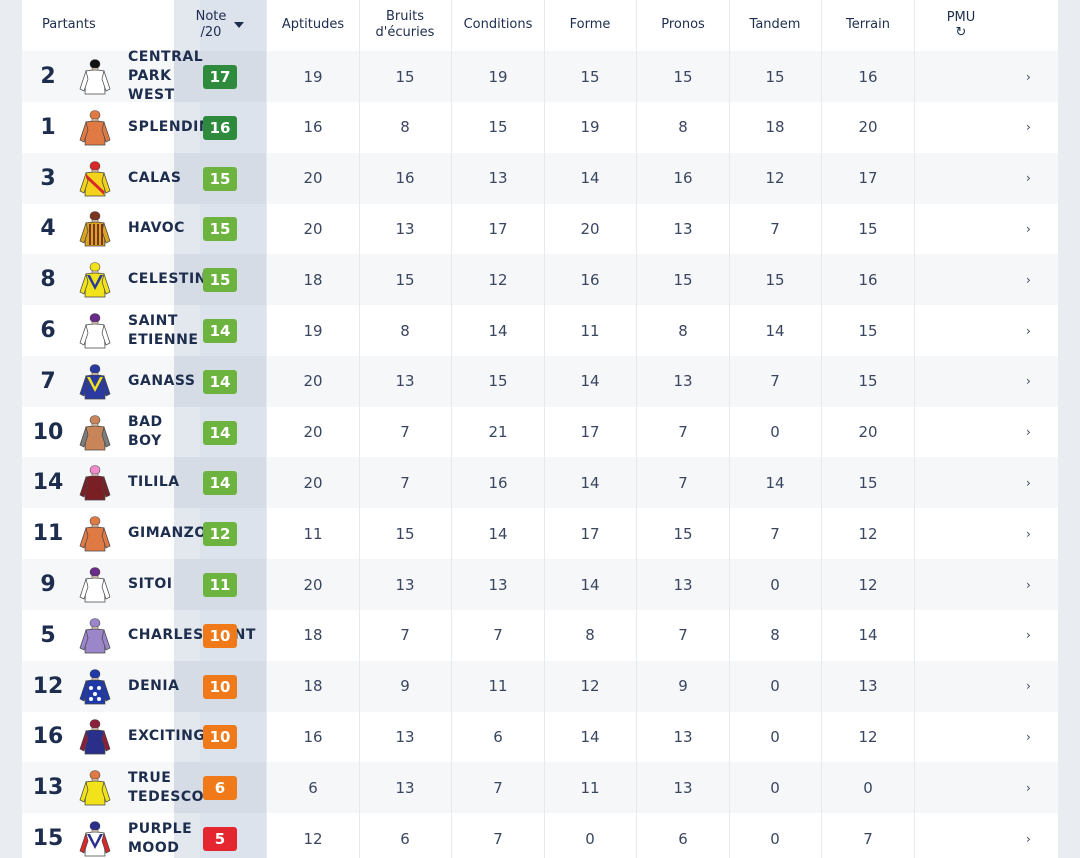 The image size is (1080, 858). I want to click on header-bruits: Bruits d'écuries, so click(405, 25).